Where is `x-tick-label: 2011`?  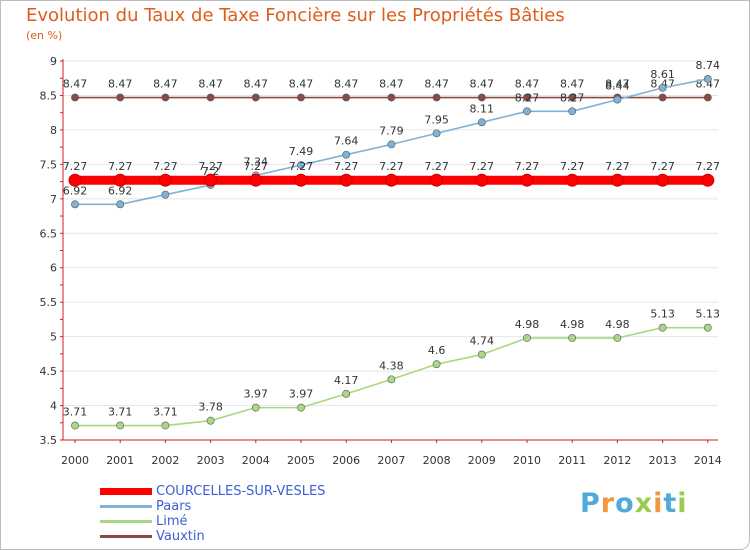
x-tick-label: 2011 is located at coordinates (572, 460).